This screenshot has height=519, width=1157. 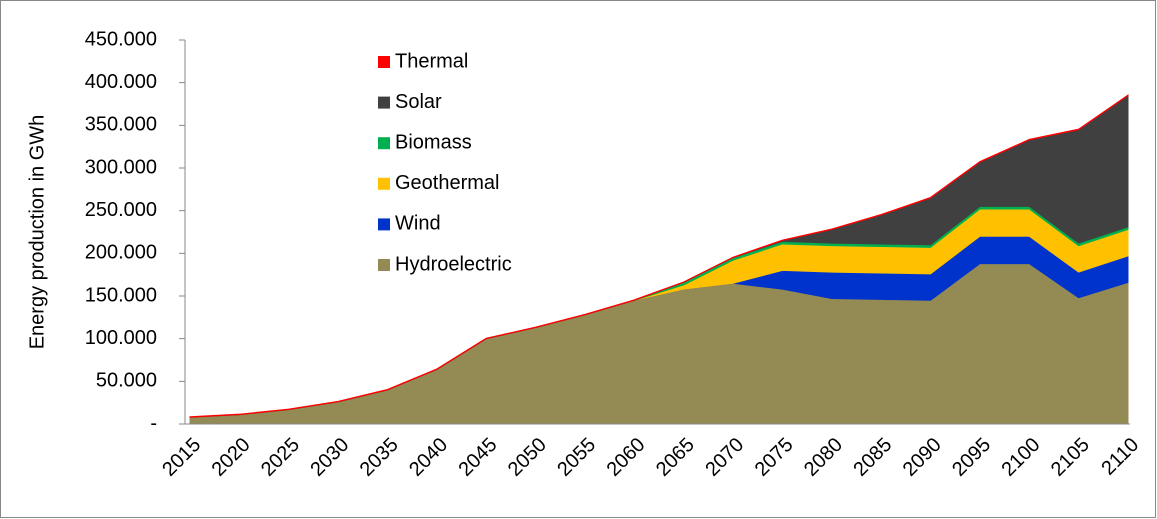 What do you see at coordinates (121, 82) in the screenshot?
I see `y-tick-label: 400.000` at bounding box center [121, 82].